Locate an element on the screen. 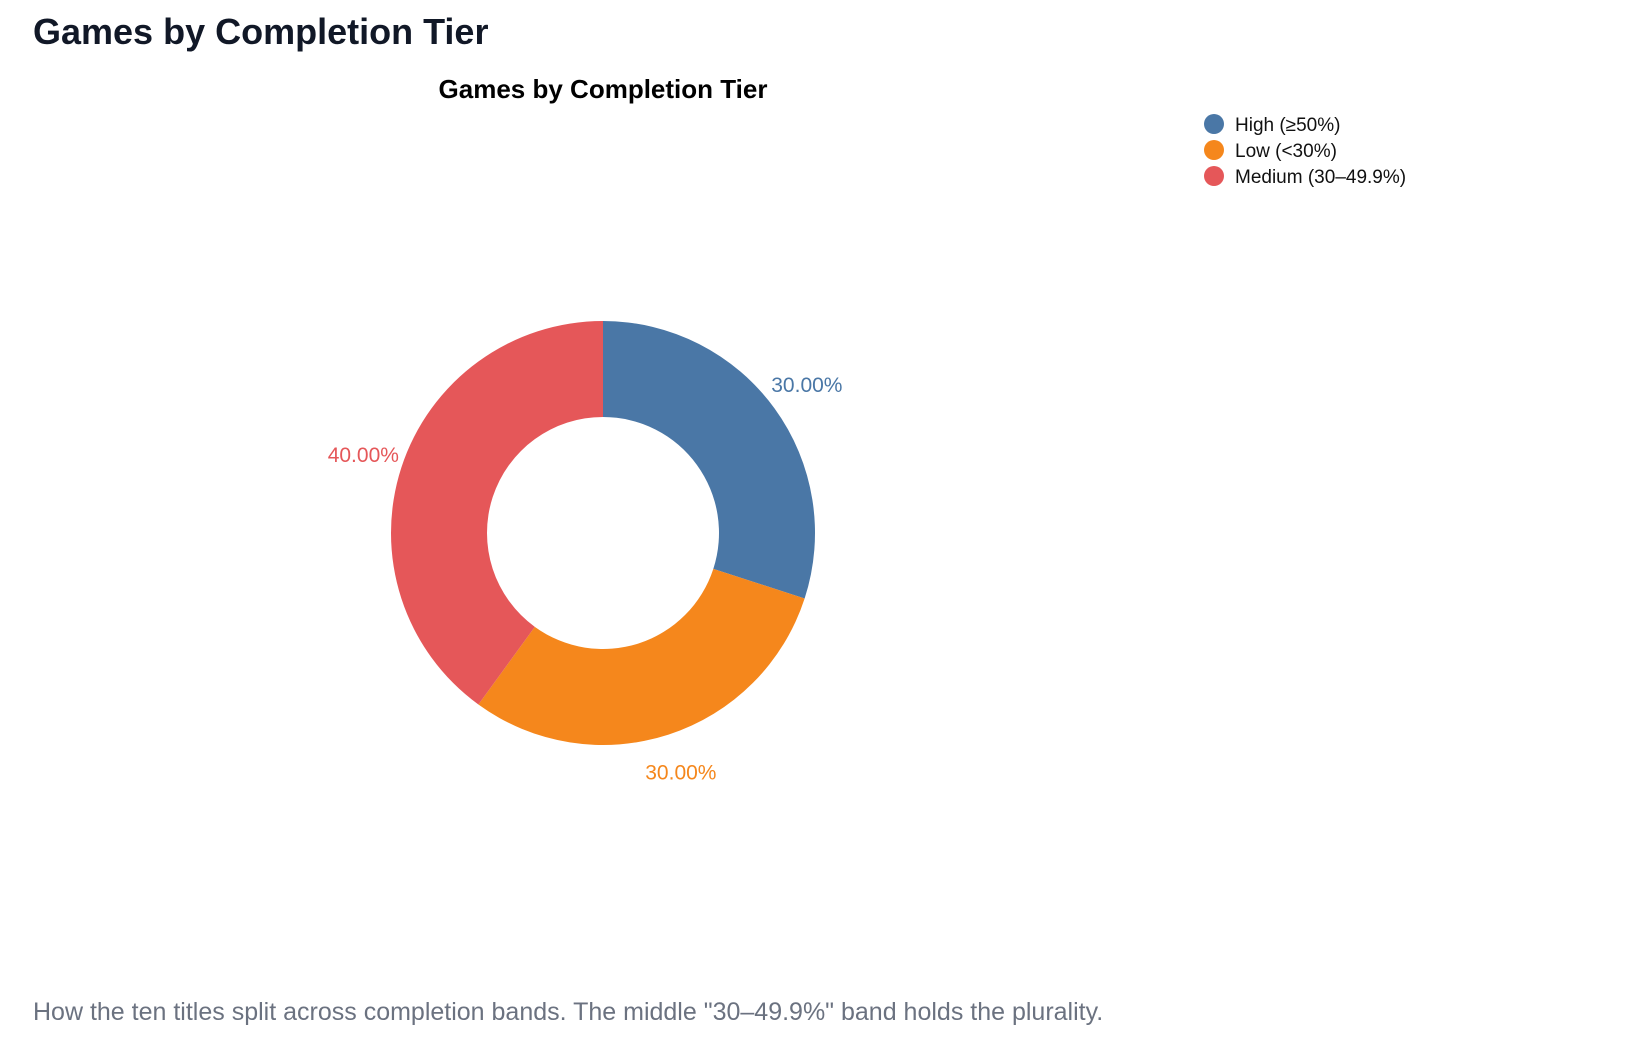 This screenshot has height=1040, width=1630. legend-label: High (≥50%) is located at coordinates (1287, 125).